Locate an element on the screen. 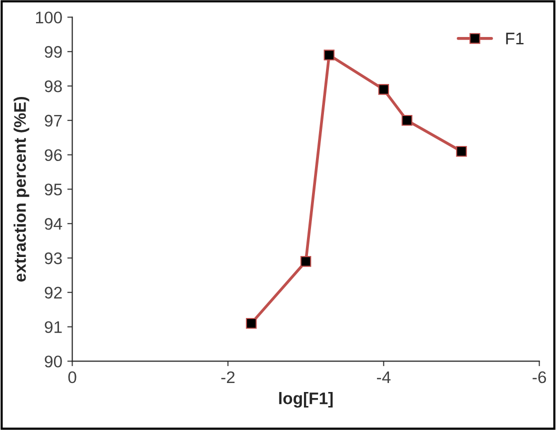 Image resolution: width=556 pixels, height=430 pixels. y-tick-label: 94 is located at coordinates (53, 224).